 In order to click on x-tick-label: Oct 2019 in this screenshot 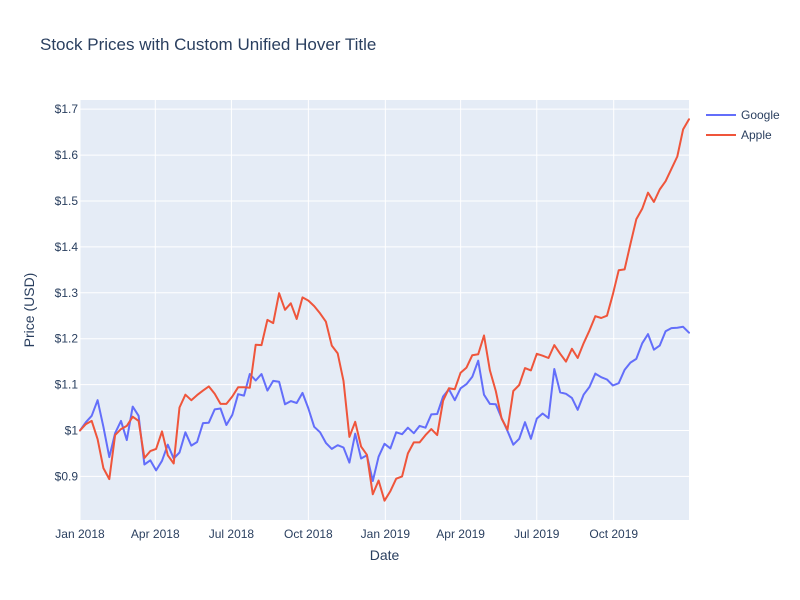, I will do `click(613, 534)`.